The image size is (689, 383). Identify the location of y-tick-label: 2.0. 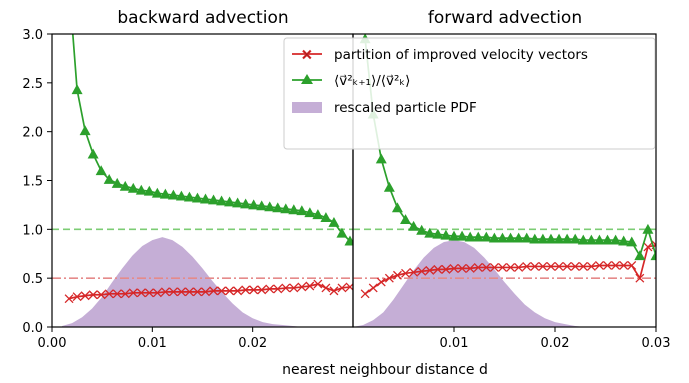
(32, 133).